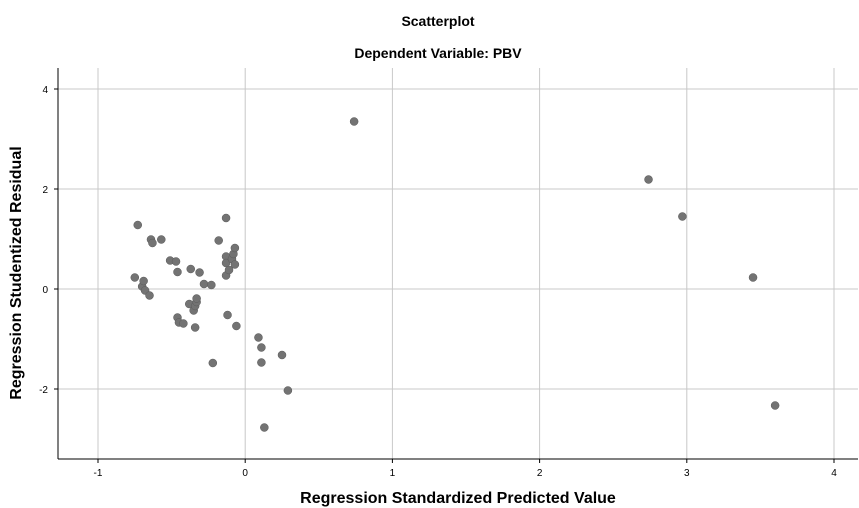  I want to click on x-axis-label: Regression Standardized Predicted Value, so click(458, 498).